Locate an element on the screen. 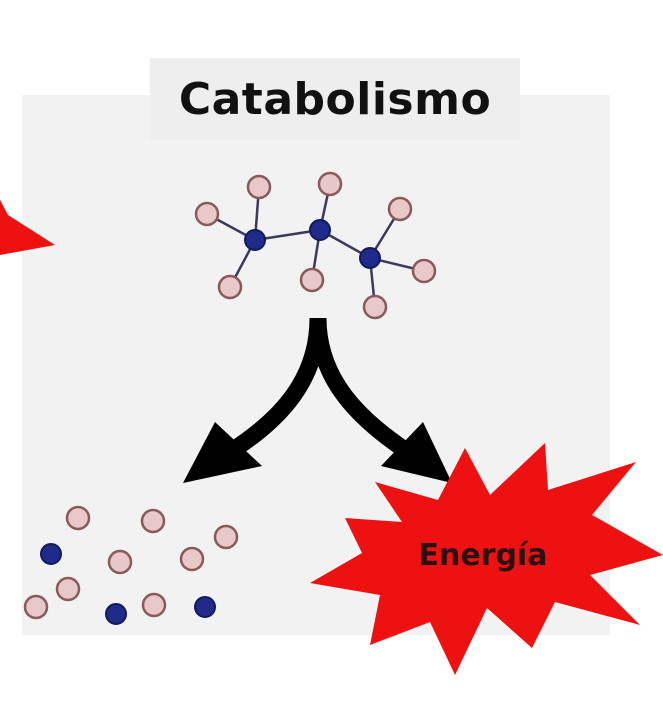  energy-label: Energía is located at coordinates (483, 555).